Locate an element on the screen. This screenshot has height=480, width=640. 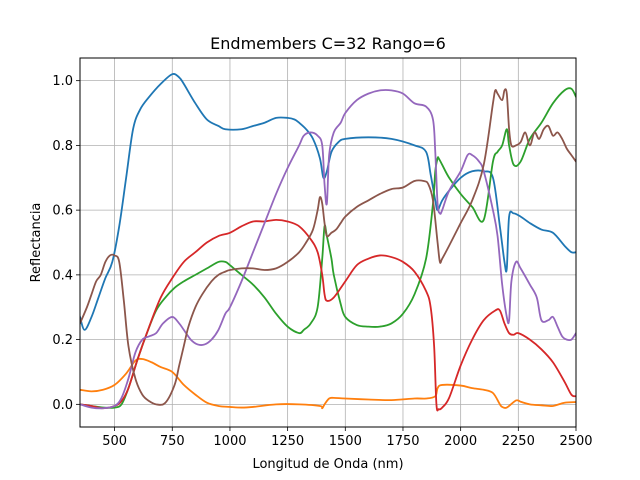
x-tick-label: 1500 is located at coordinates (345, 441).